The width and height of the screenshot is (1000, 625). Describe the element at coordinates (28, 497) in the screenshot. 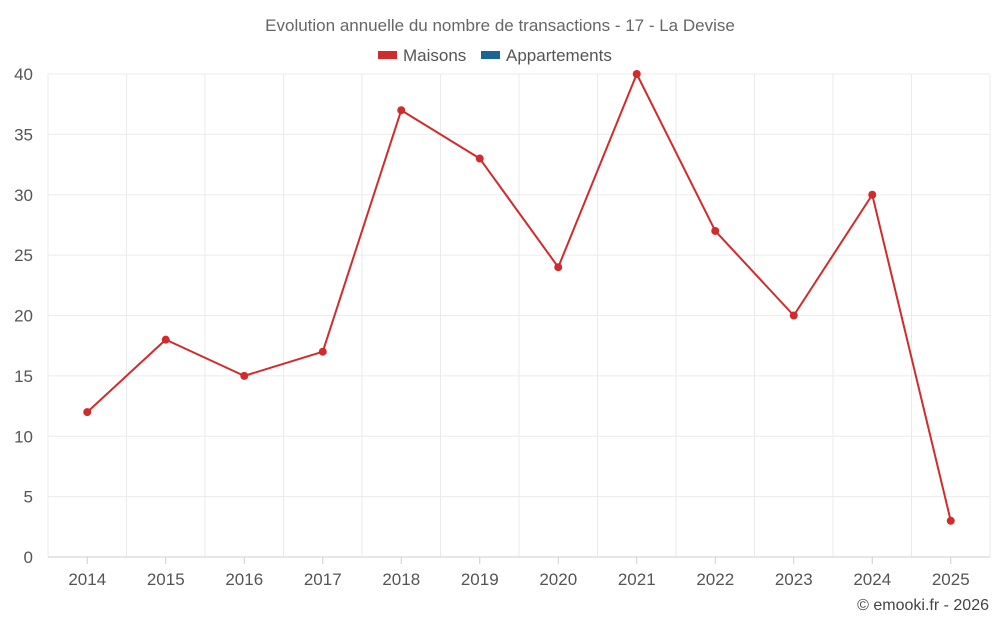

I see `y-tick-label: 5` at that location.